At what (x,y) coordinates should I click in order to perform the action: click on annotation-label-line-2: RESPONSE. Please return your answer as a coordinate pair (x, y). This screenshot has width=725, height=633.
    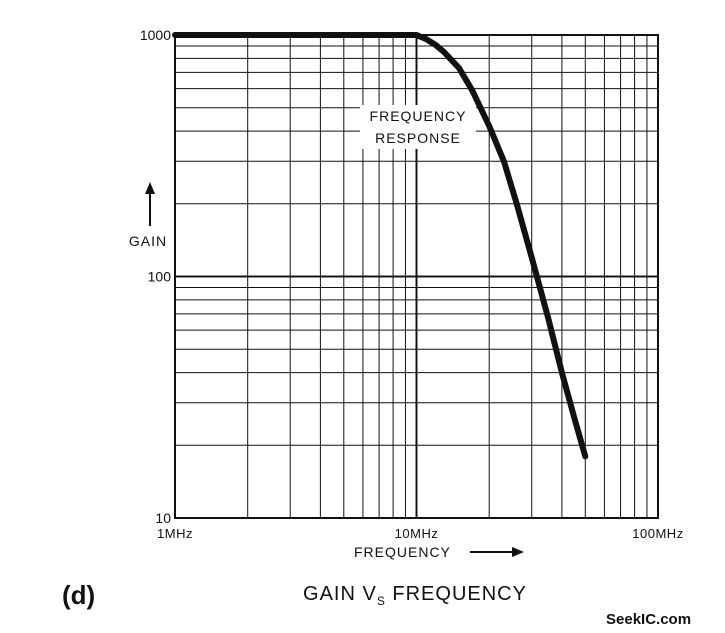
    Looking at the image, I should click on (418, 138).